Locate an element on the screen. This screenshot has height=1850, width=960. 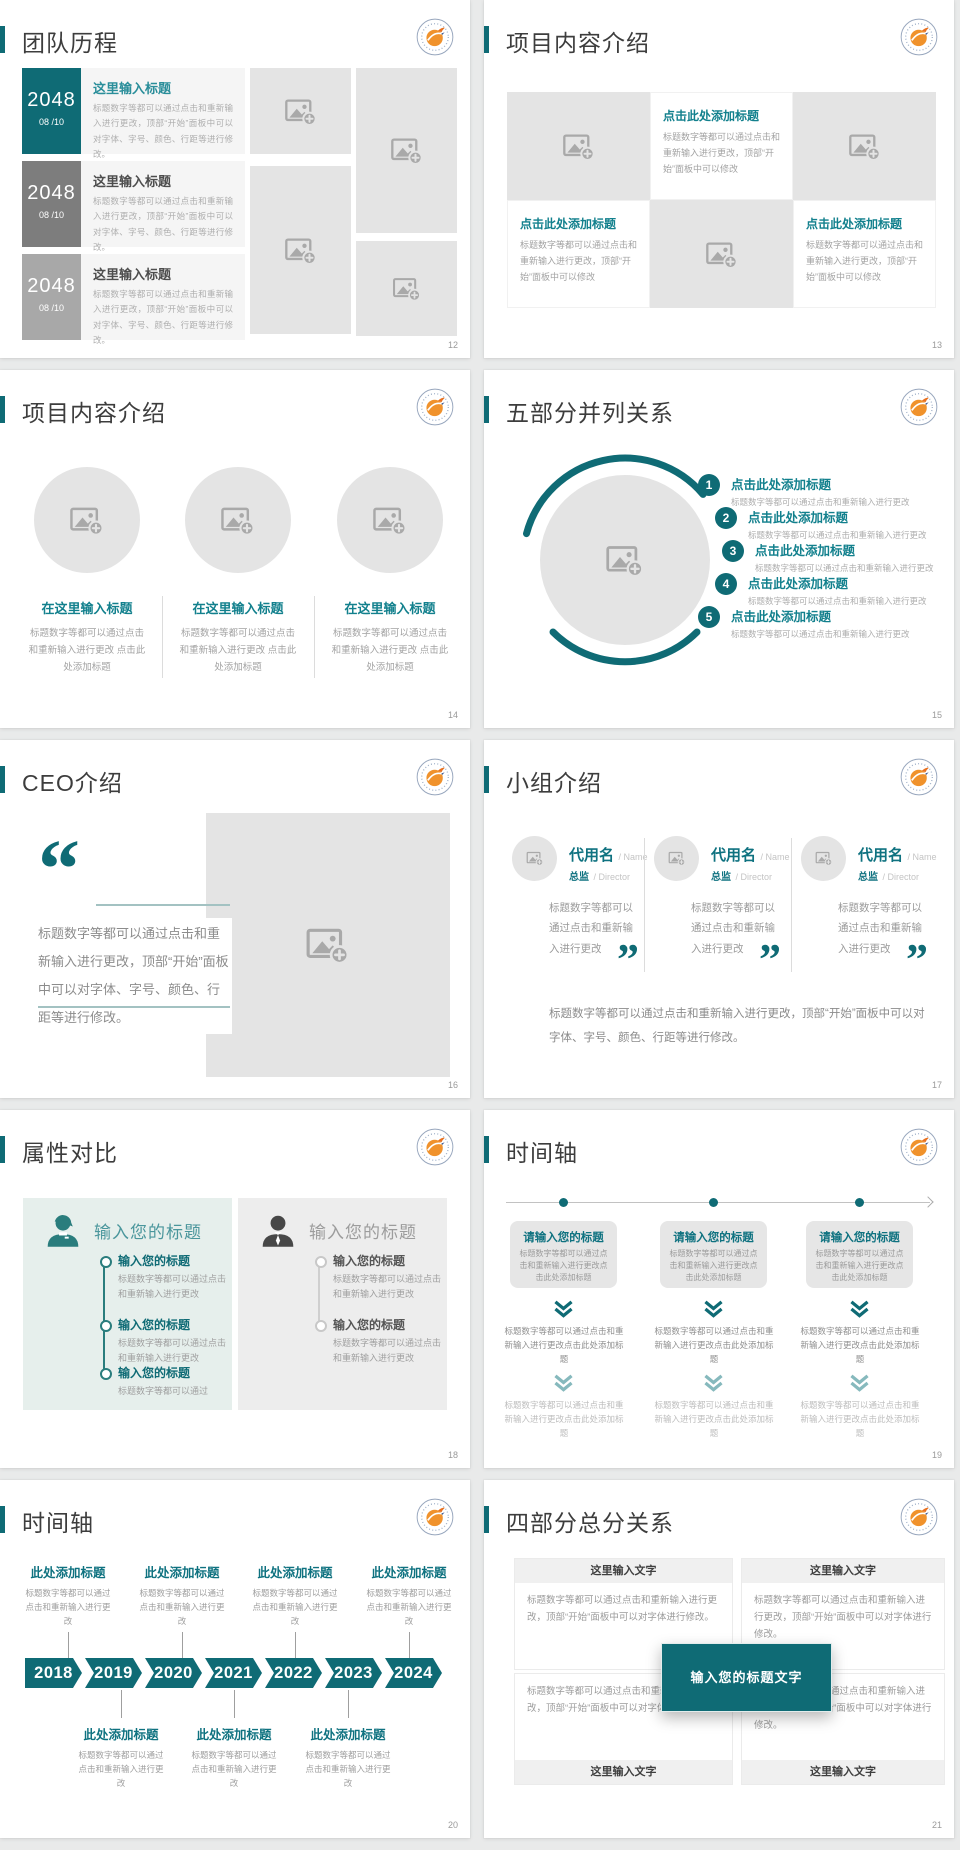
card-header: 这里输入文字 is located at coordinates (623, 1772).